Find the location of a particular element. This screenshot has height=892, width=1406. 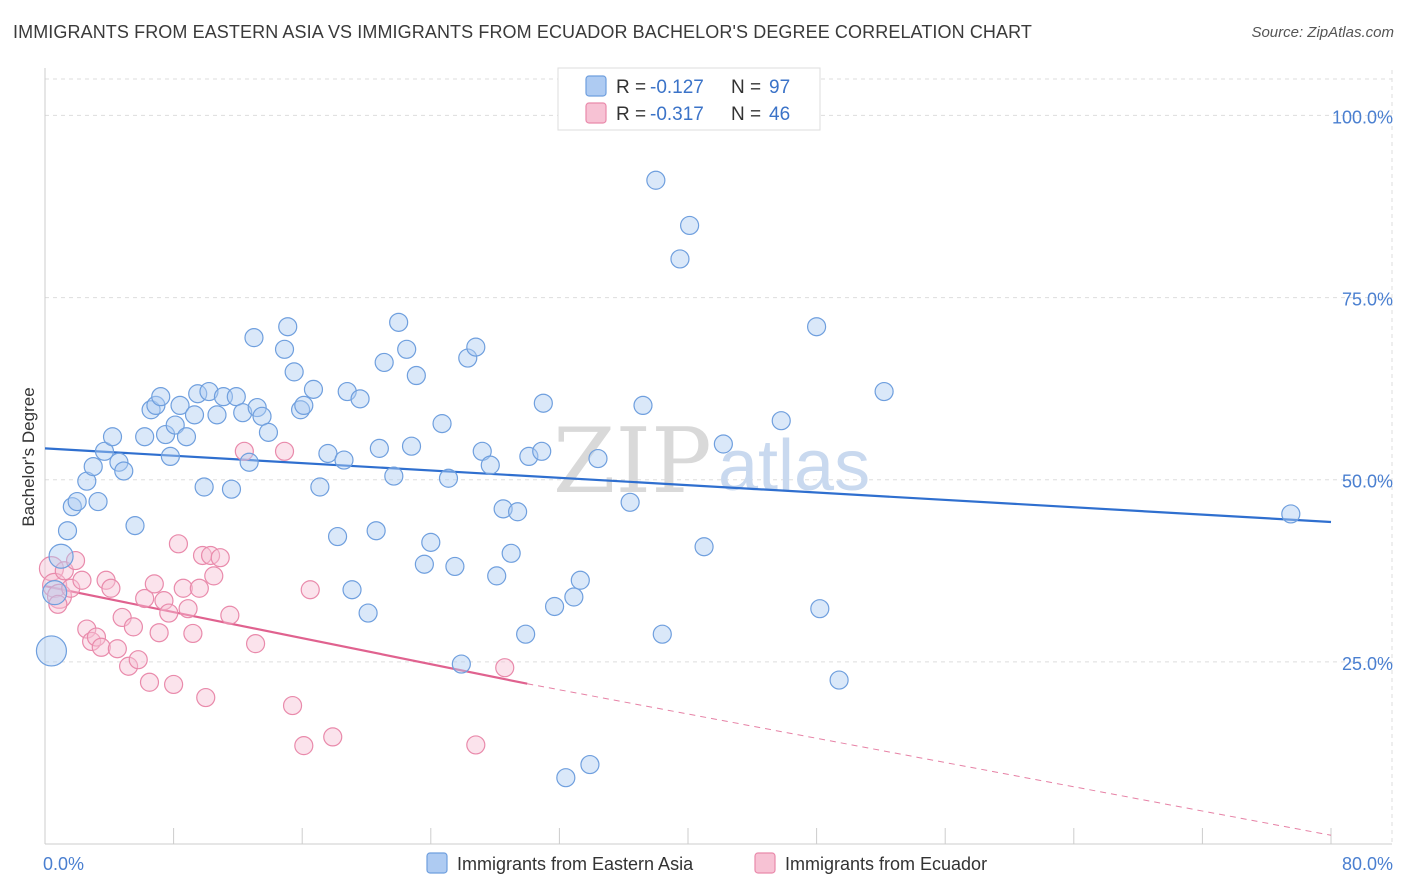

series-legend-swatch-eastern-asia is located at coordinates (437, 863).